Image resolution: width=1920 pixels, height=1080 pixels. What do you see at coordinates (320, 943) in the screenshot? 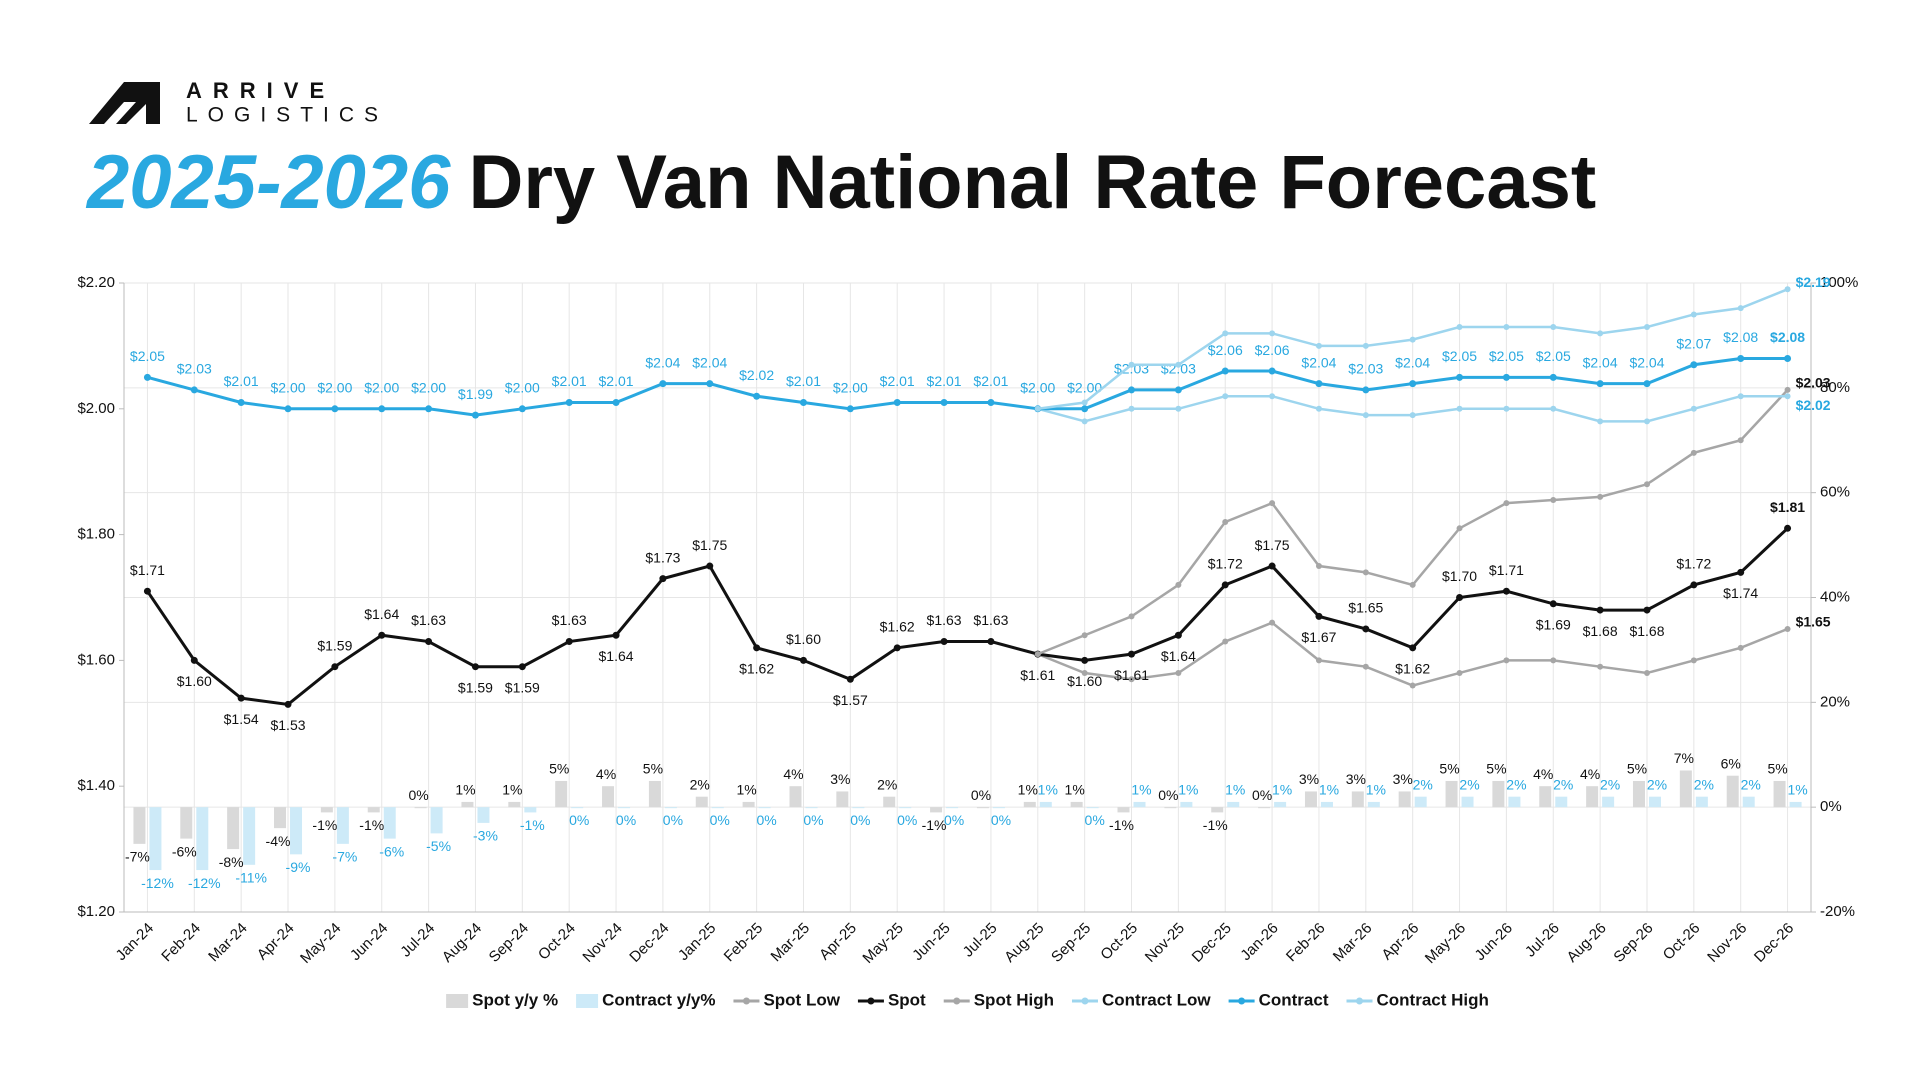
I see `x-tick-label: May-24` at bounding box center [320, 943].